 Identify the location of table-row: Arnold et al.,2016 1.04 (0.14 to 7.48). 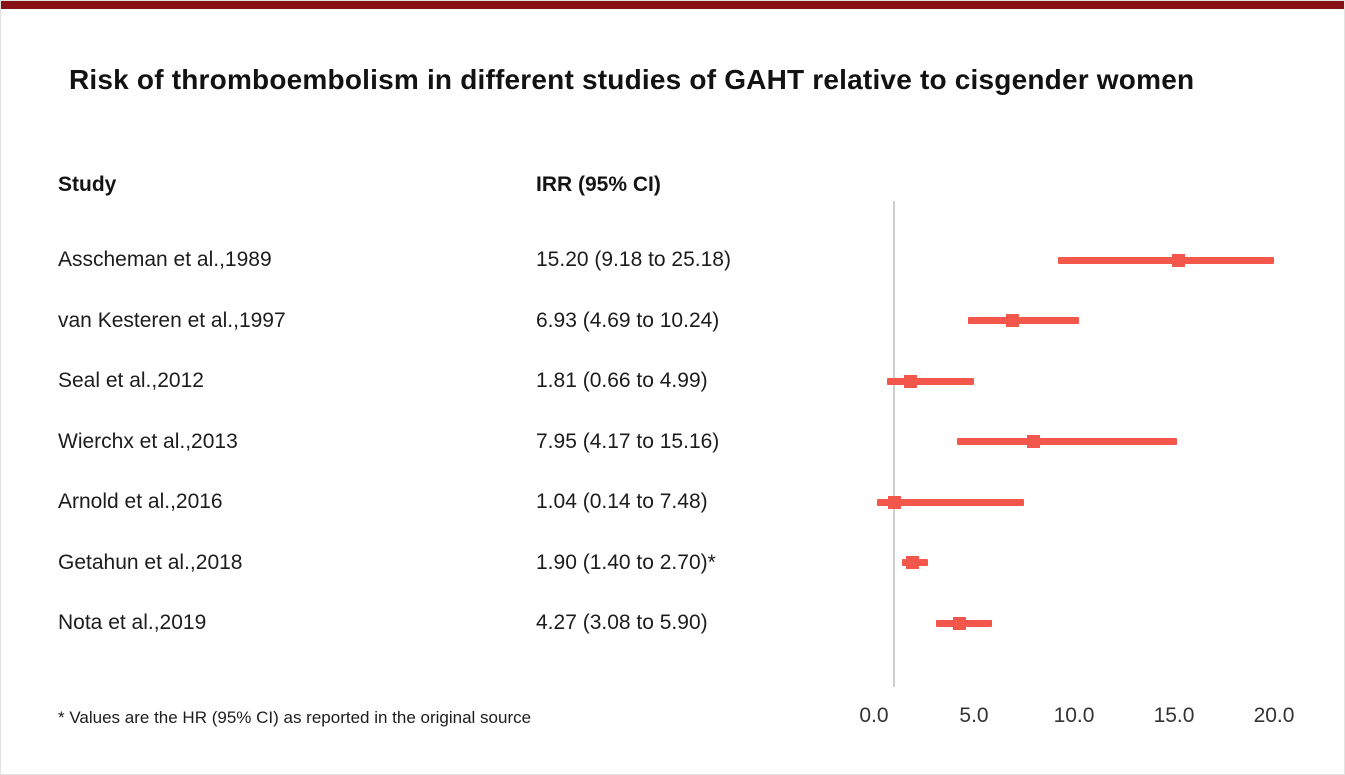
(437, 502).